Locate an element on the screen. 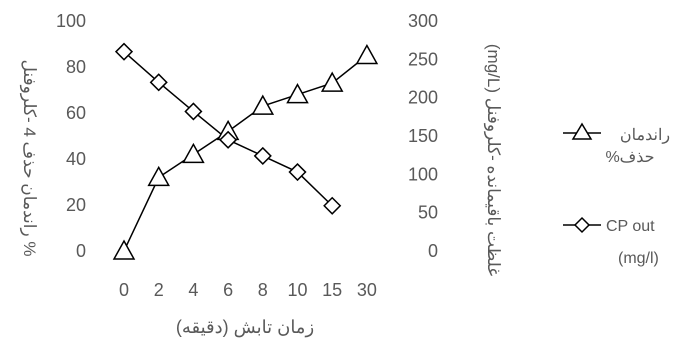 The height and width of the screenshot is (341, 684). x-tick-label: 15 is located at coordinates (332, 290).